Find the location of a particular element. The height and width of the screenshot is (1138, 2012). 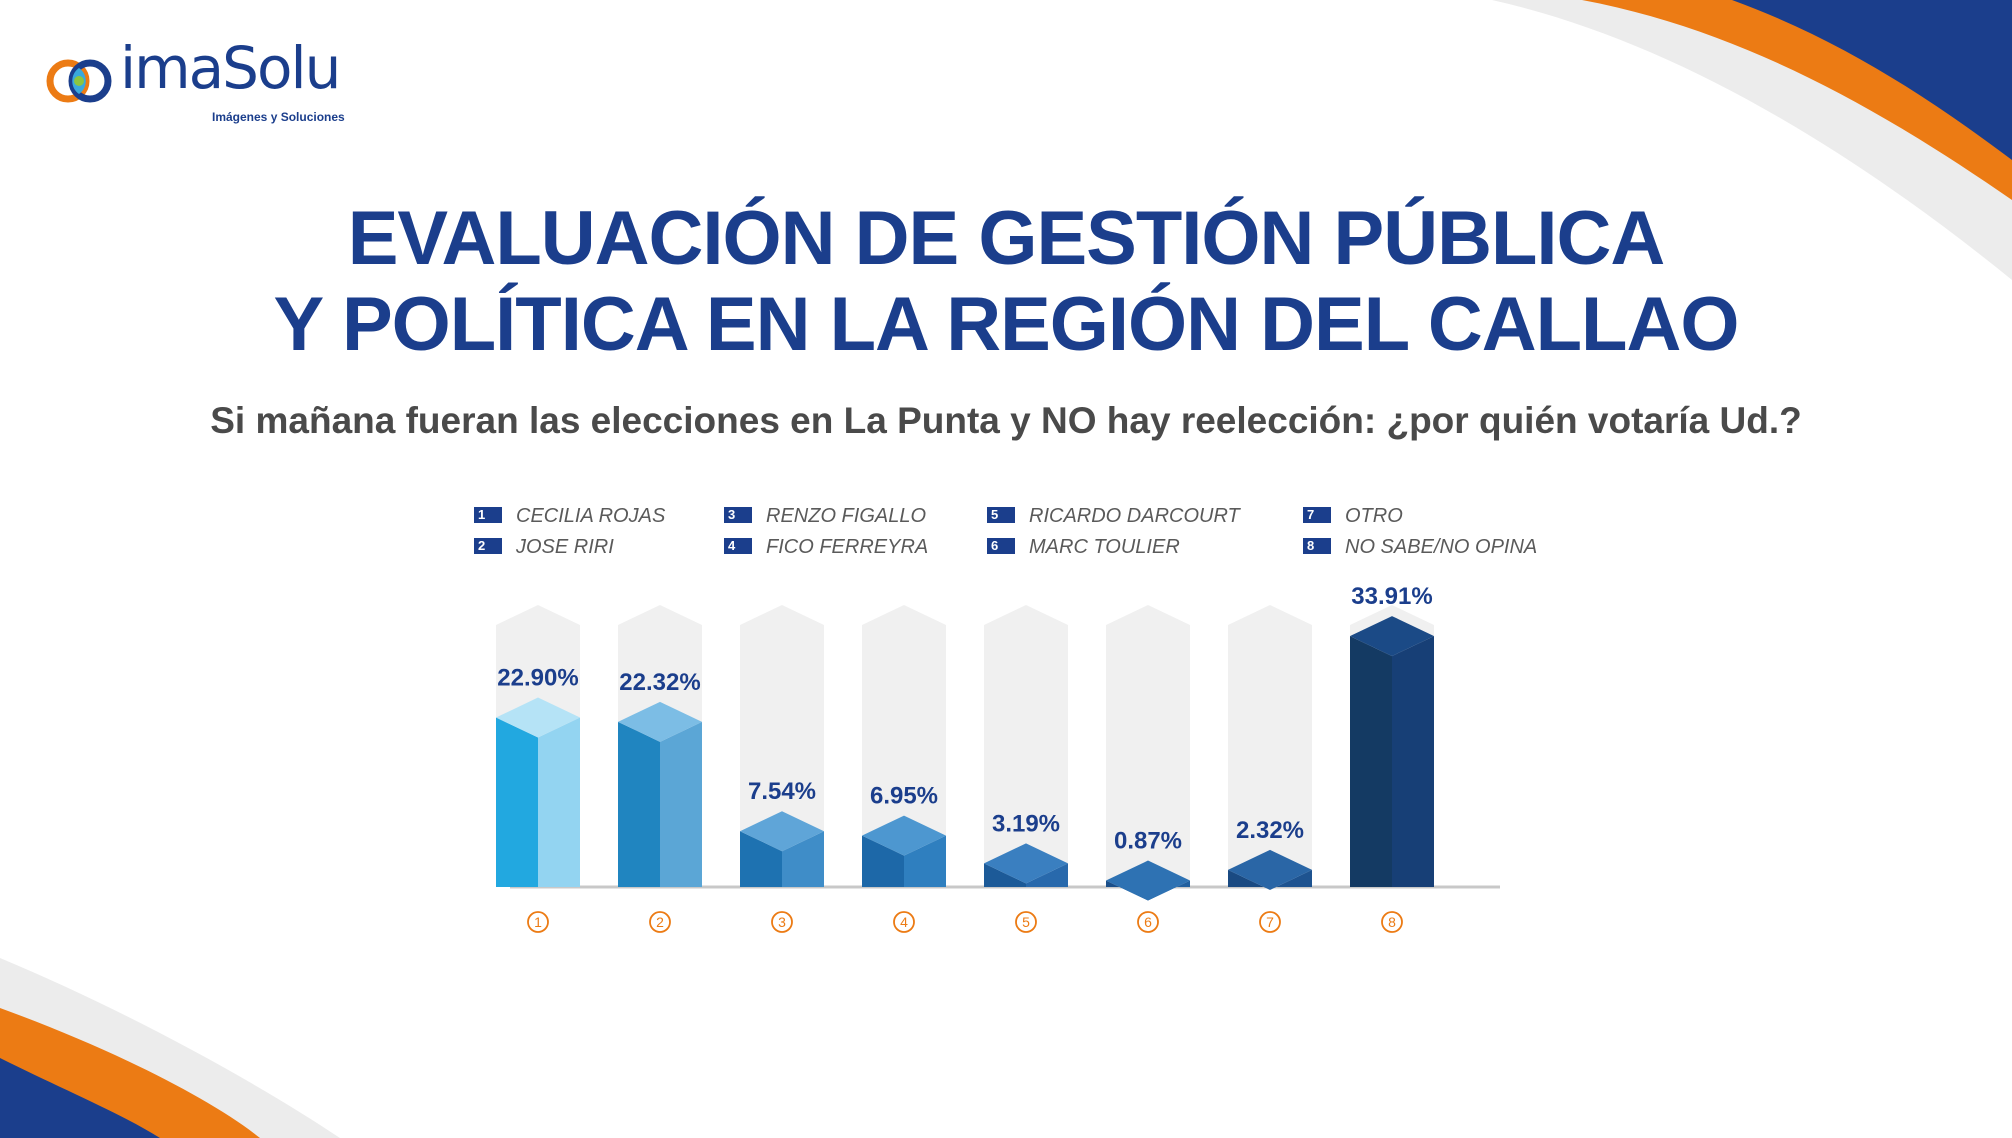

legend-label: NO SABE/NO OPINA is located at coordinates (1441, 547).